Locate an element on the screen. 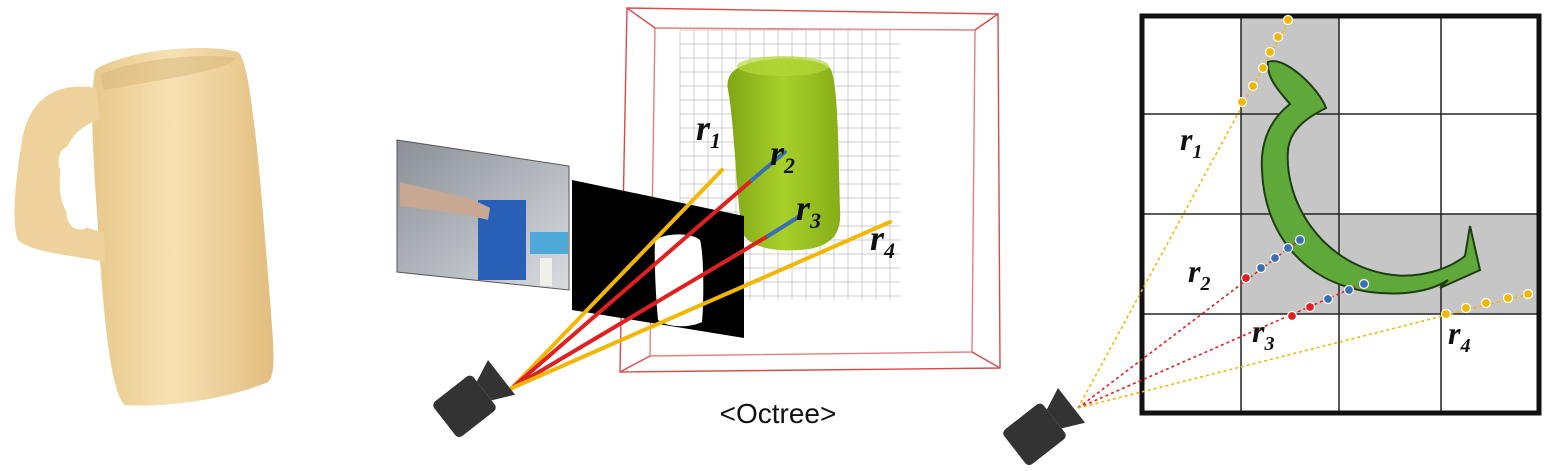 This screenshot has width=1556, height=471. octree-rays is located at coordinates (701, 270).